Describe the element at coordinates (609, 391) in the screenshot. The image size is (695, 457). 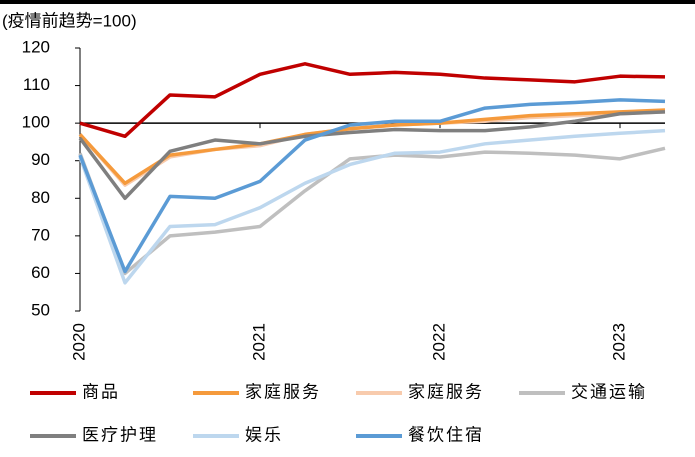
I see `legend-label: 交通运输` at that location.